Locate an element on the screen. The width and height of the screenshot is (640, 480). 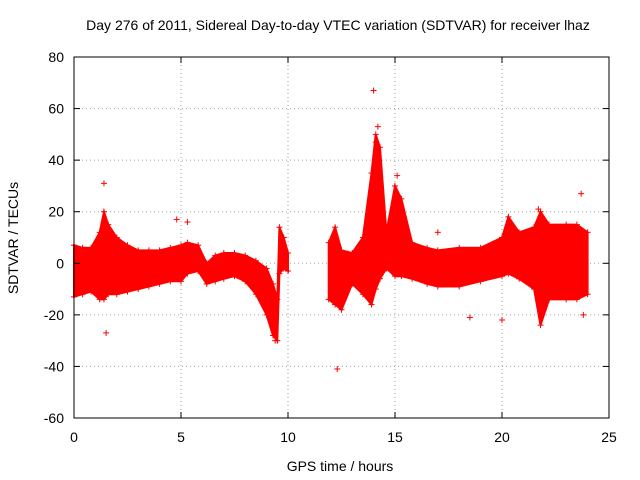
y-tick-label: 0 is located at coordinates (60, 263).